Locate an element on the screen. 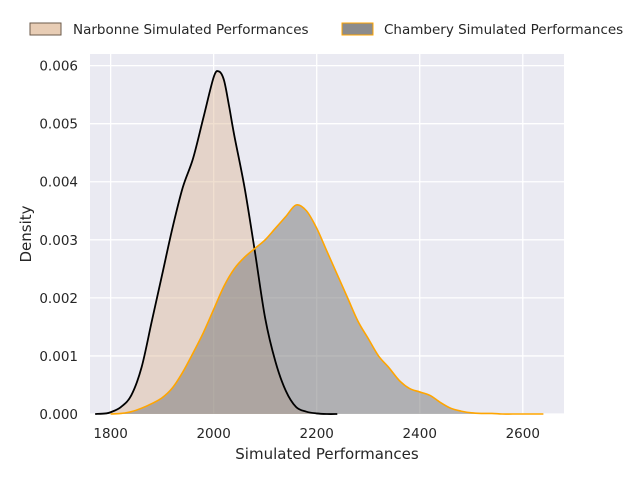  y-tick-label: 0.004 is located at coordinates (58, 183).